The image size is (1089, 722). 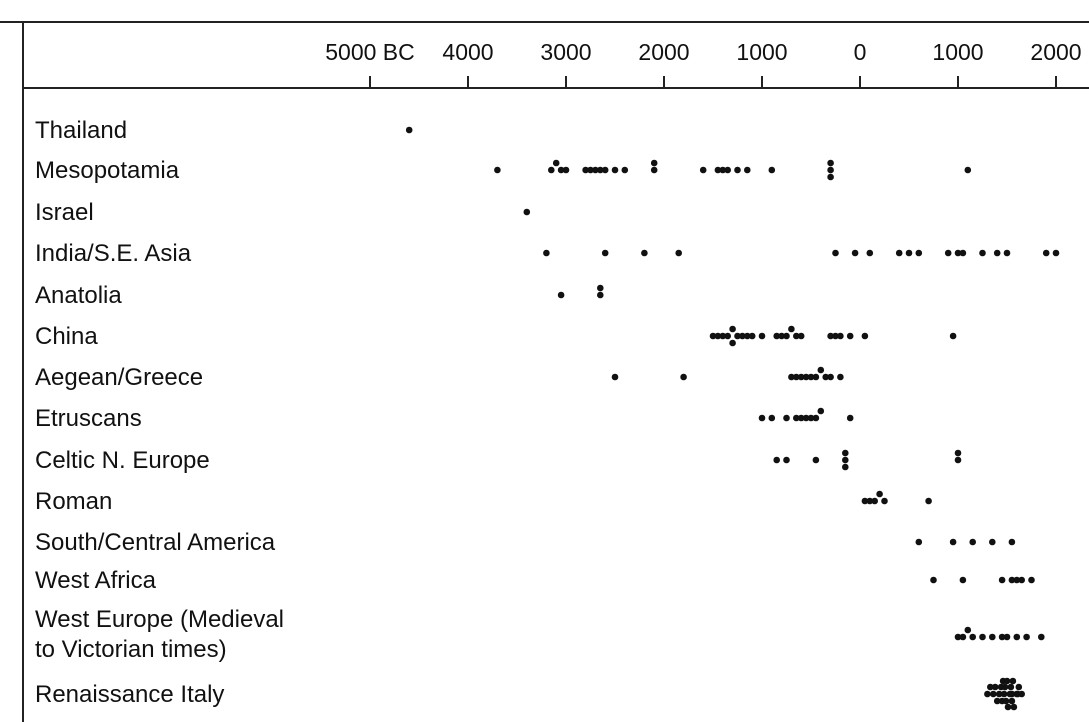 What do you see at coordinates (131, 649) in the screenshot?
I see `region-label: to Victorian times)` at bounding box center [131, 649].